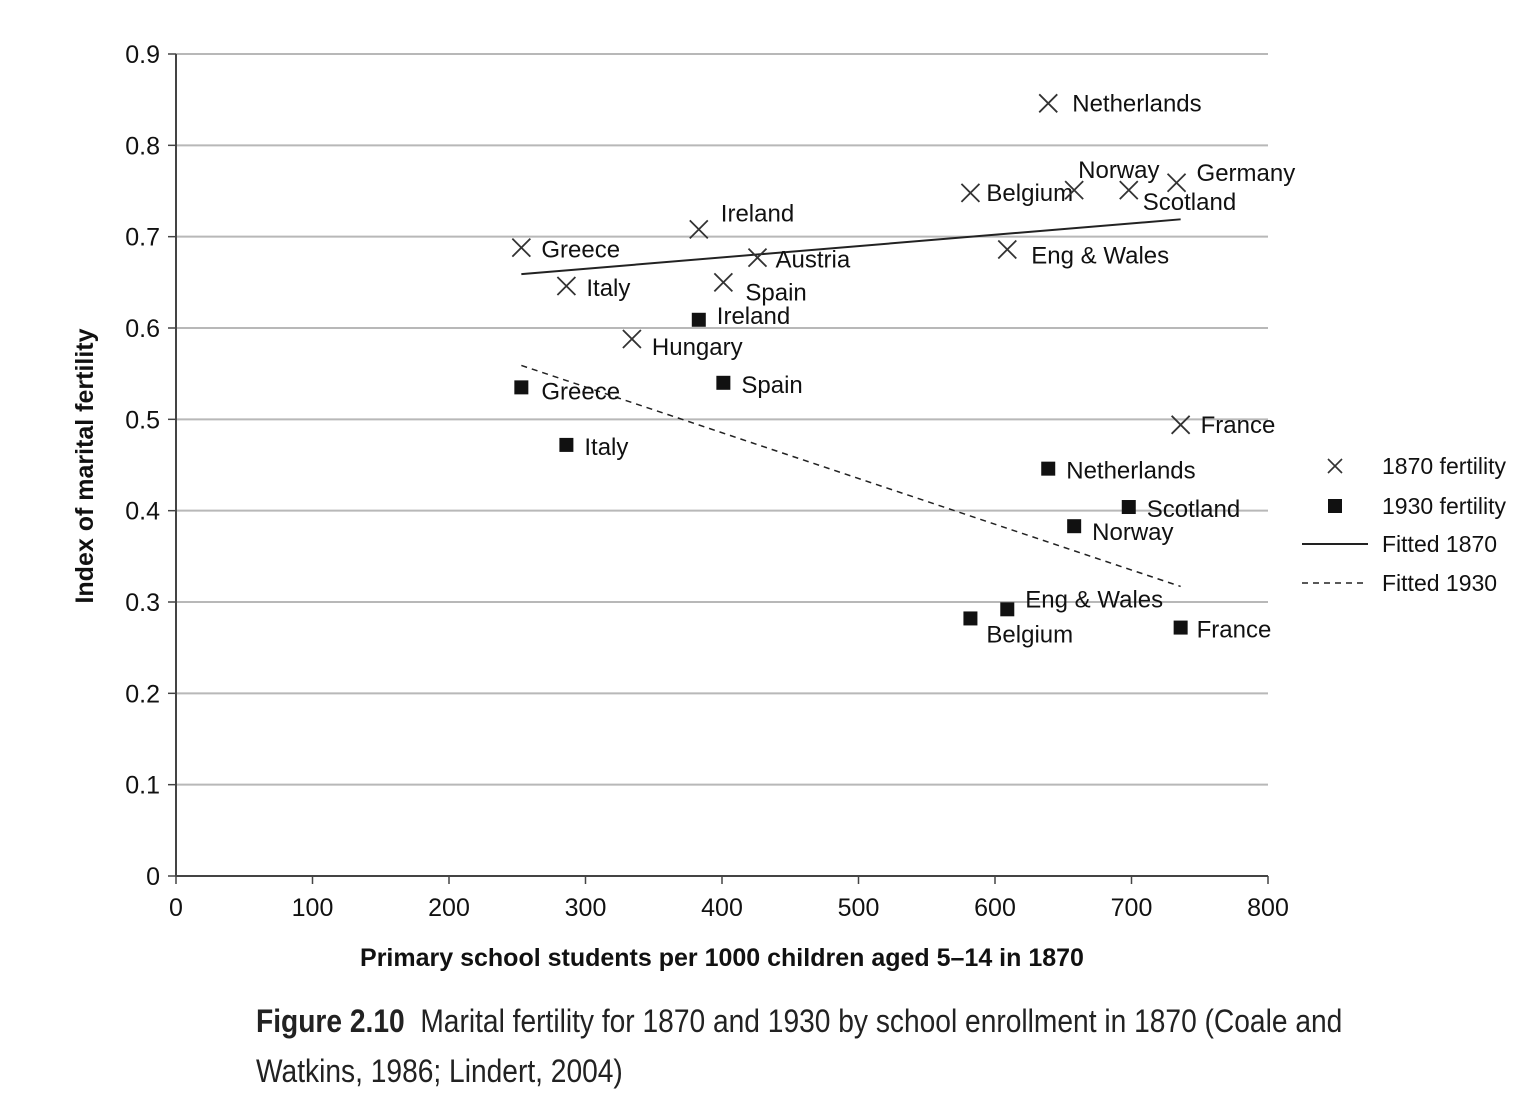 Image resolution: width=1540 pixels, height=1116 pixels. Describe the element at coordinates (757, 213) in the screenshot. I see `point-label-1870-ireland: Ireland` at that location.